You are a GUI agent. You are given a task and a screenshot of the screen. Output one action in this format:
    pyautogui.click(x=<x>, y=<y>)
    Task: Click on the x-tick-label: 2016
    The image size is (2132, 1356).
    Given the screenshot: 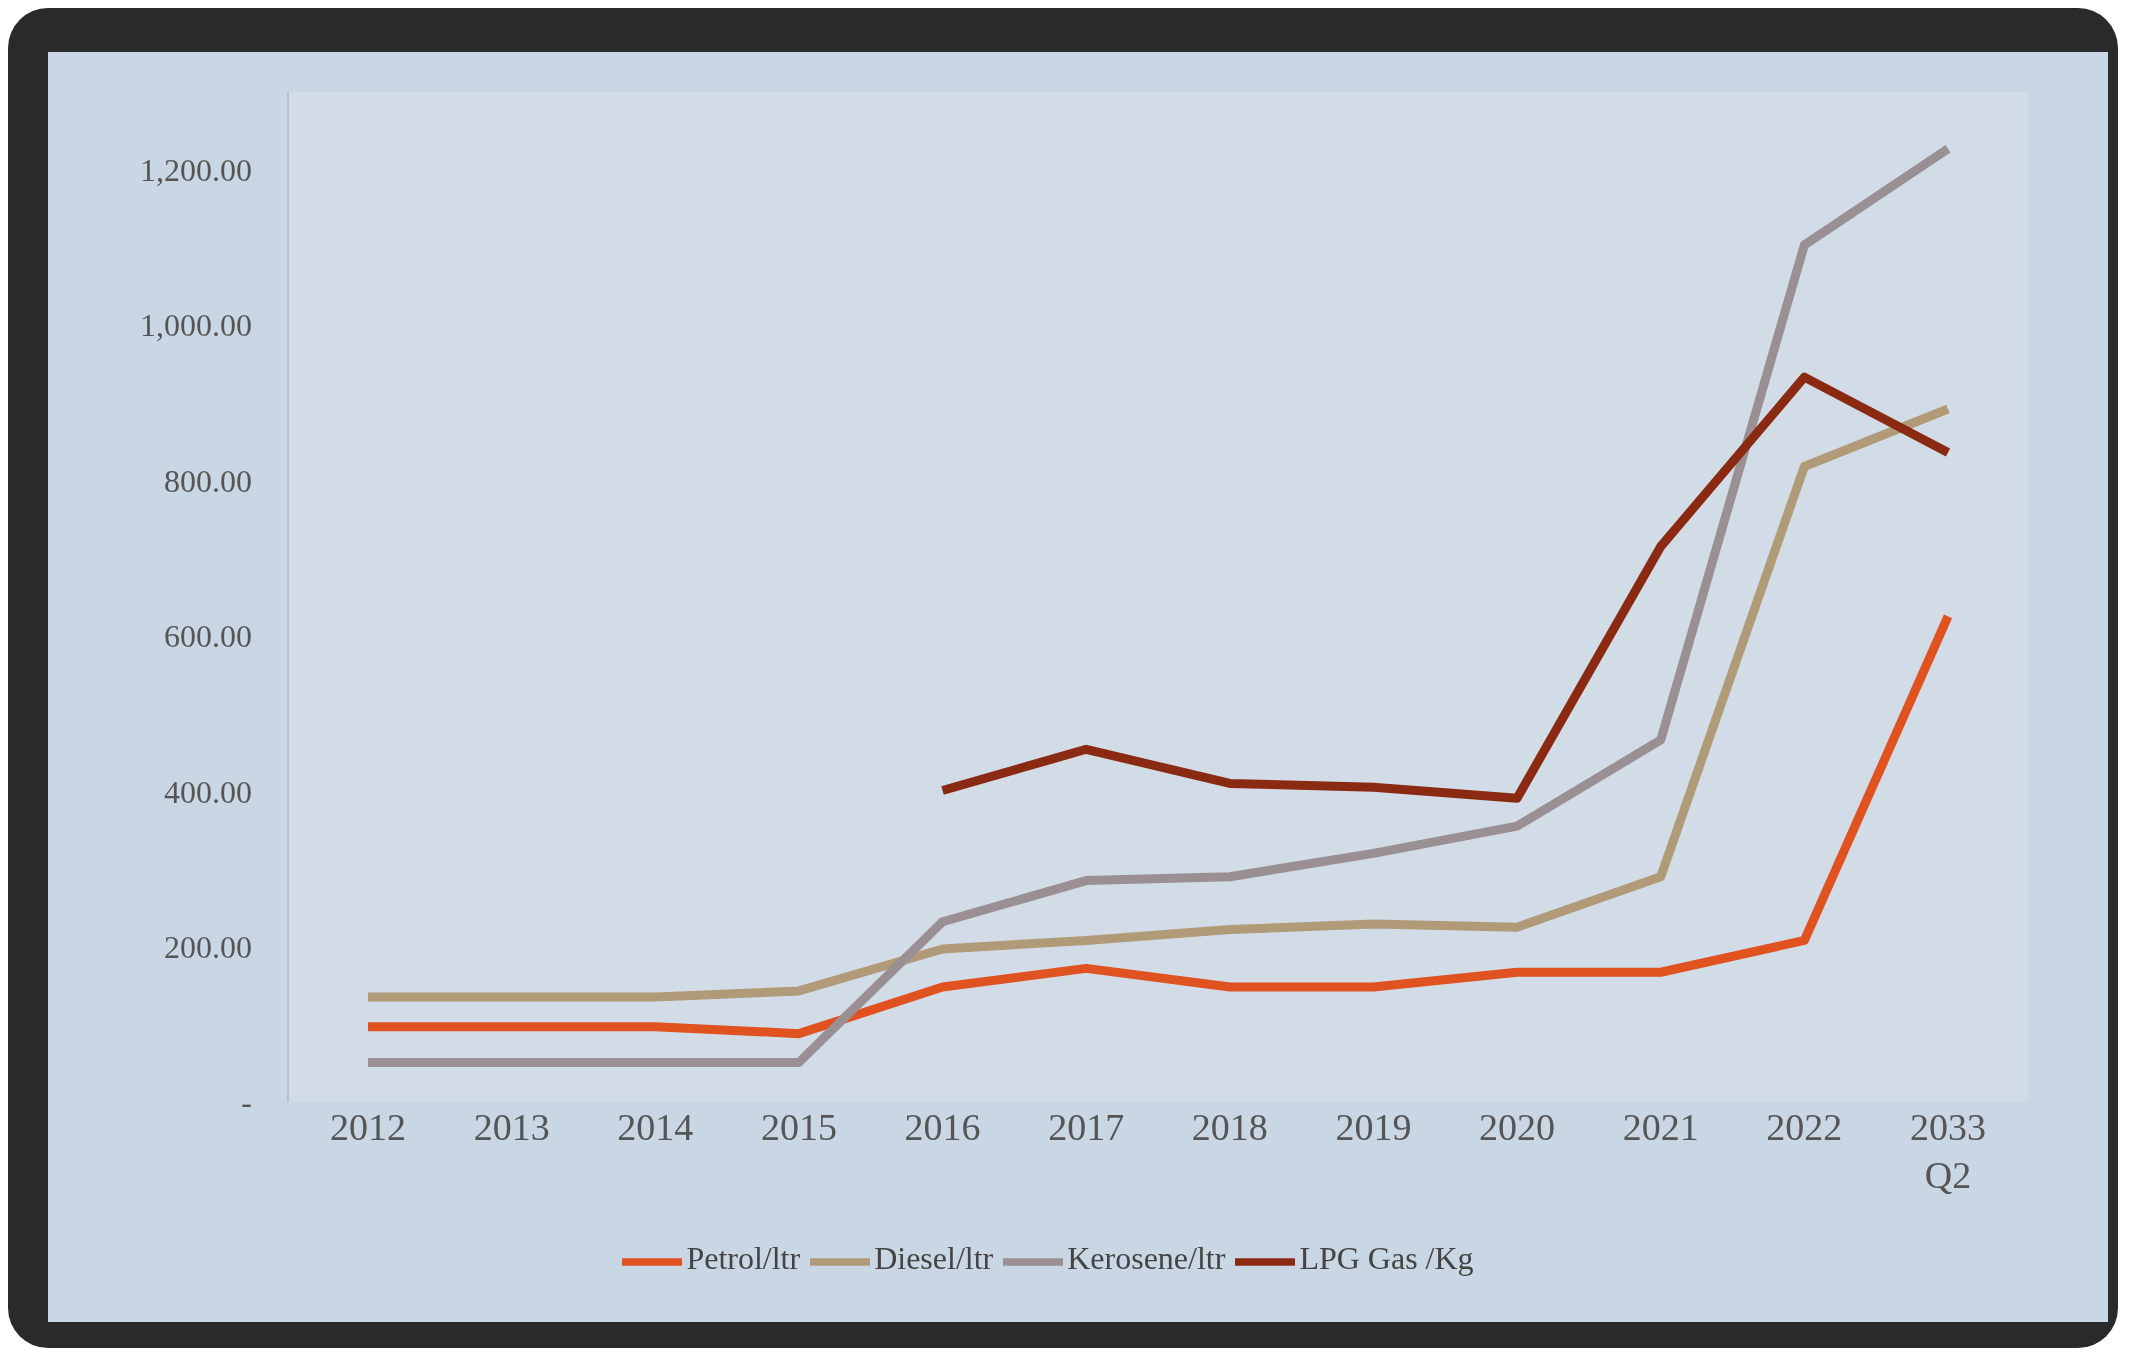 What is the action you would take?
    pyautogui.click(x=942, y=1127)
    